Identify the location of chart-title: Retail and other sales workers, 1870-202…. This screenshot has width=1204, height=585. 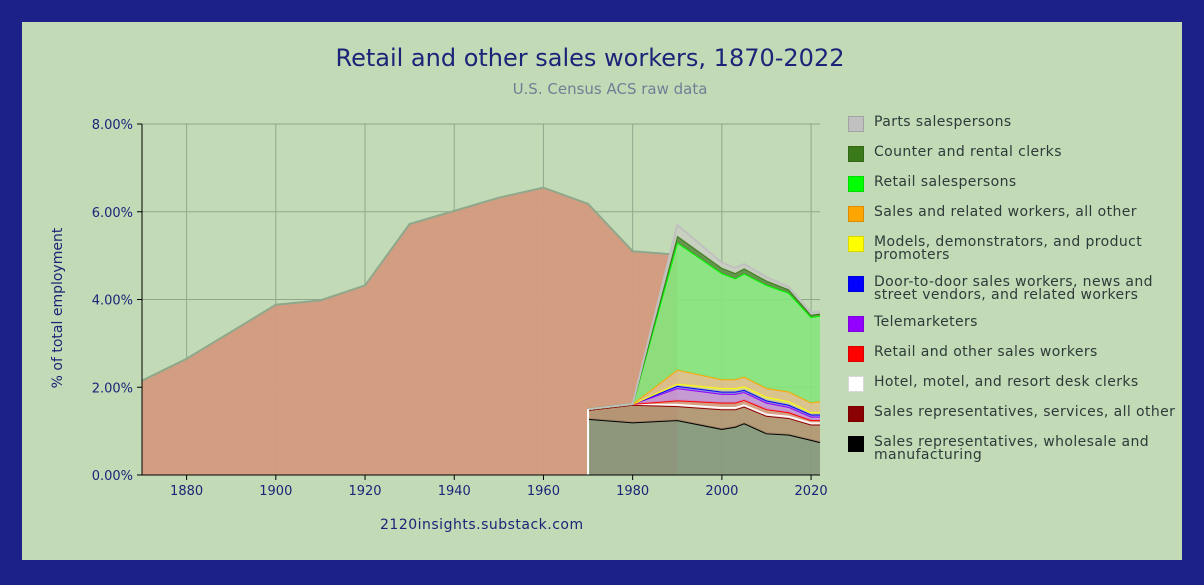
(590, 58).